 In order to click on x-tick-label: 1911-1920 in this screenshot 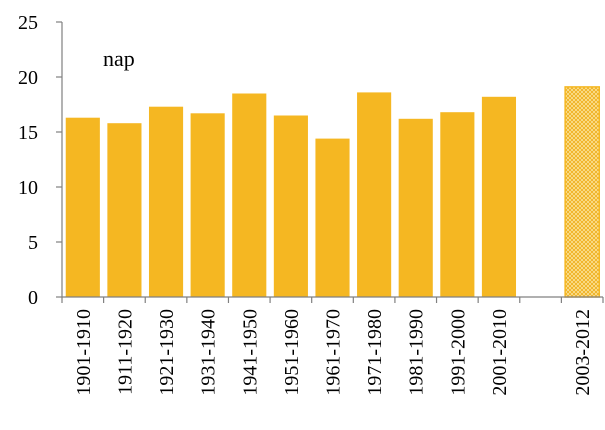, I will do `click(125, 352)`.